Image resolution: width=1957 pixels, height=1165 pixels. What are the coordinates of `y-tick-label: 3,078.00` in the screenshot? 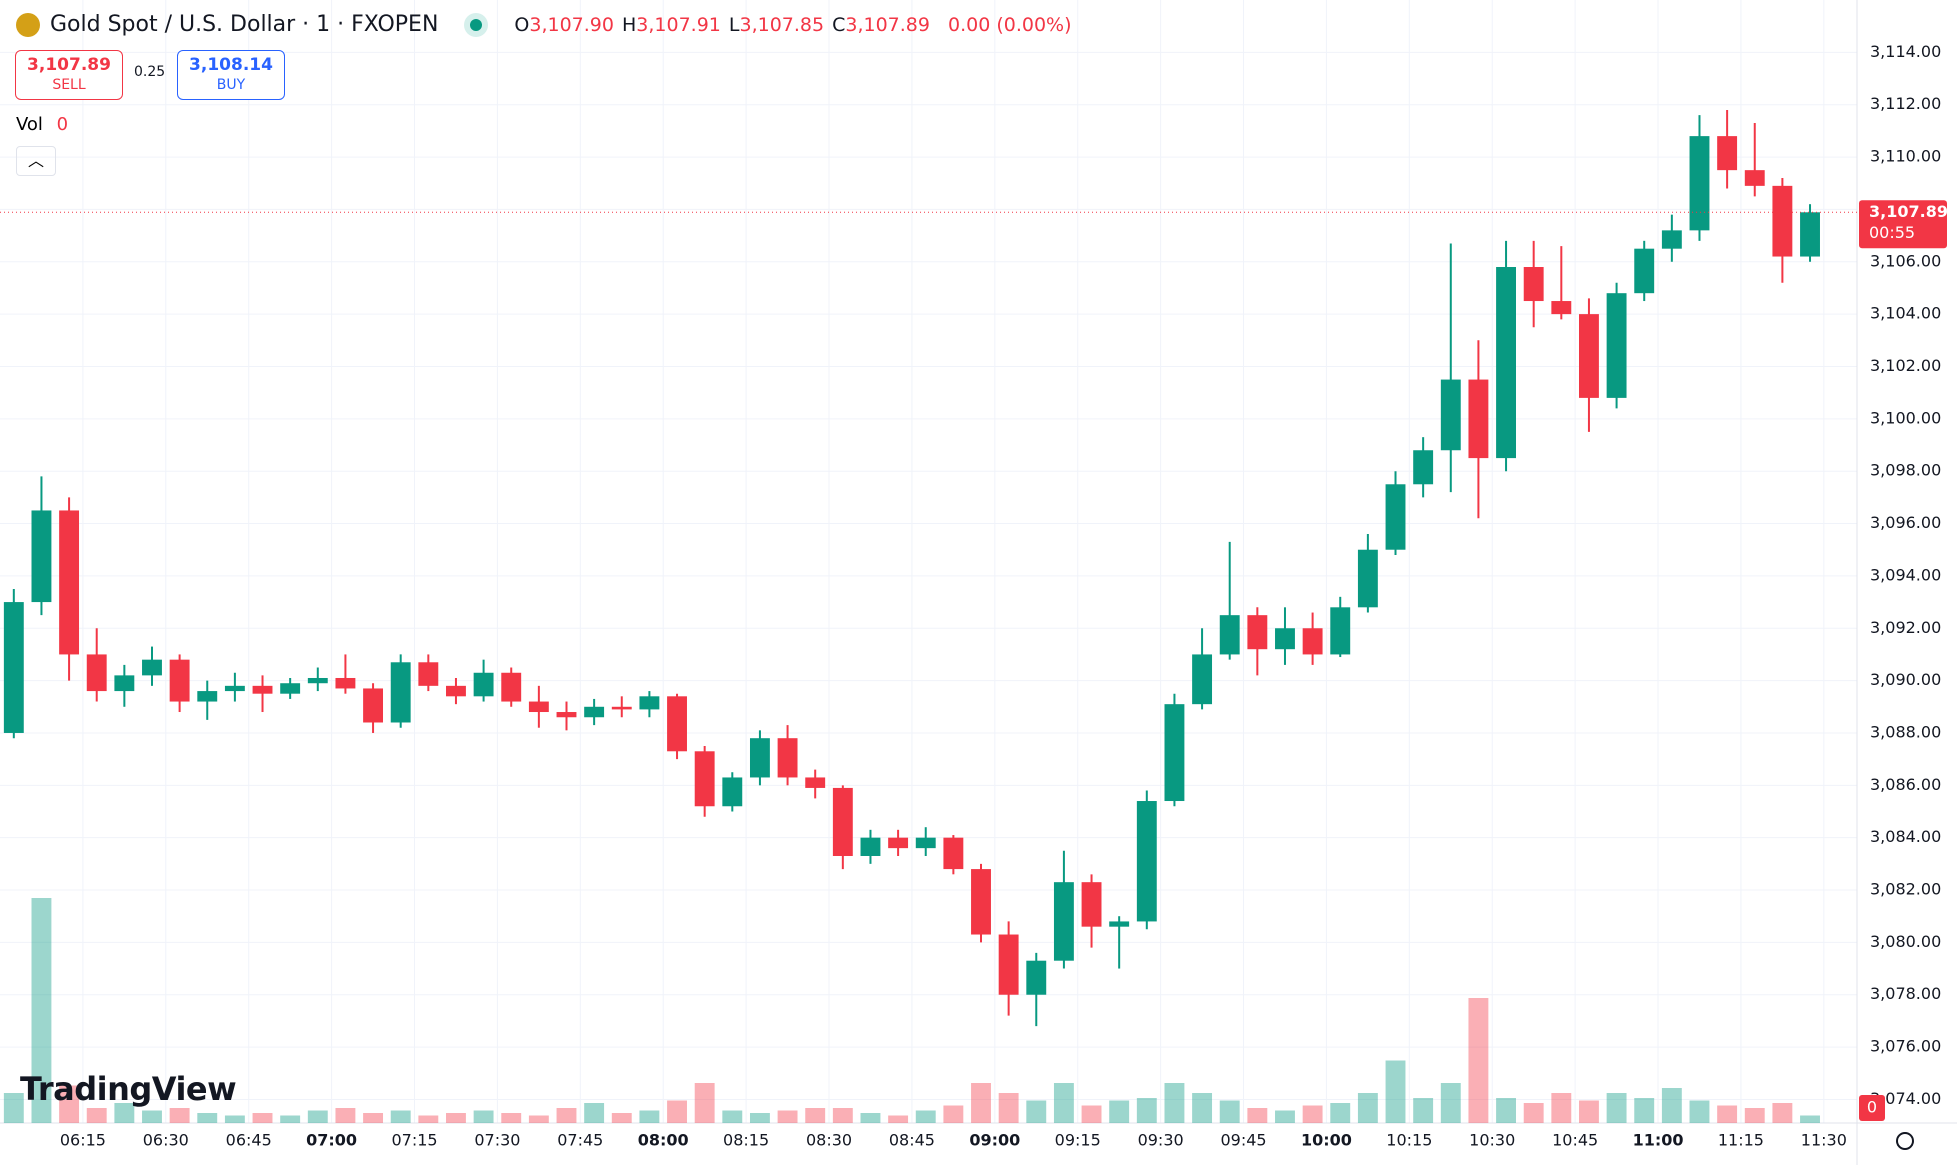 It's located at (1905, 993).